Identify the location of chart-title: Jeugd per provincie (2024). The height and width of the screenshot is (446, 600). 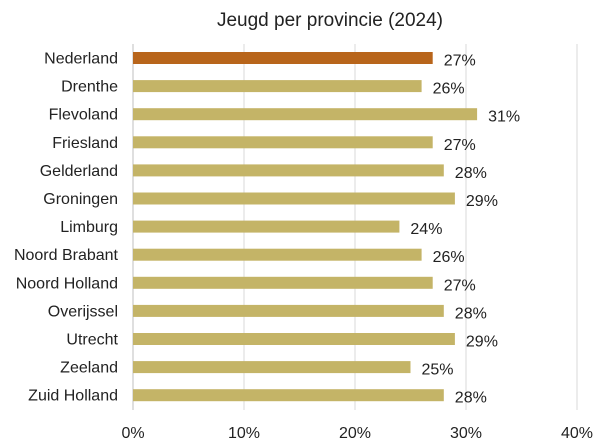
(330, 20).